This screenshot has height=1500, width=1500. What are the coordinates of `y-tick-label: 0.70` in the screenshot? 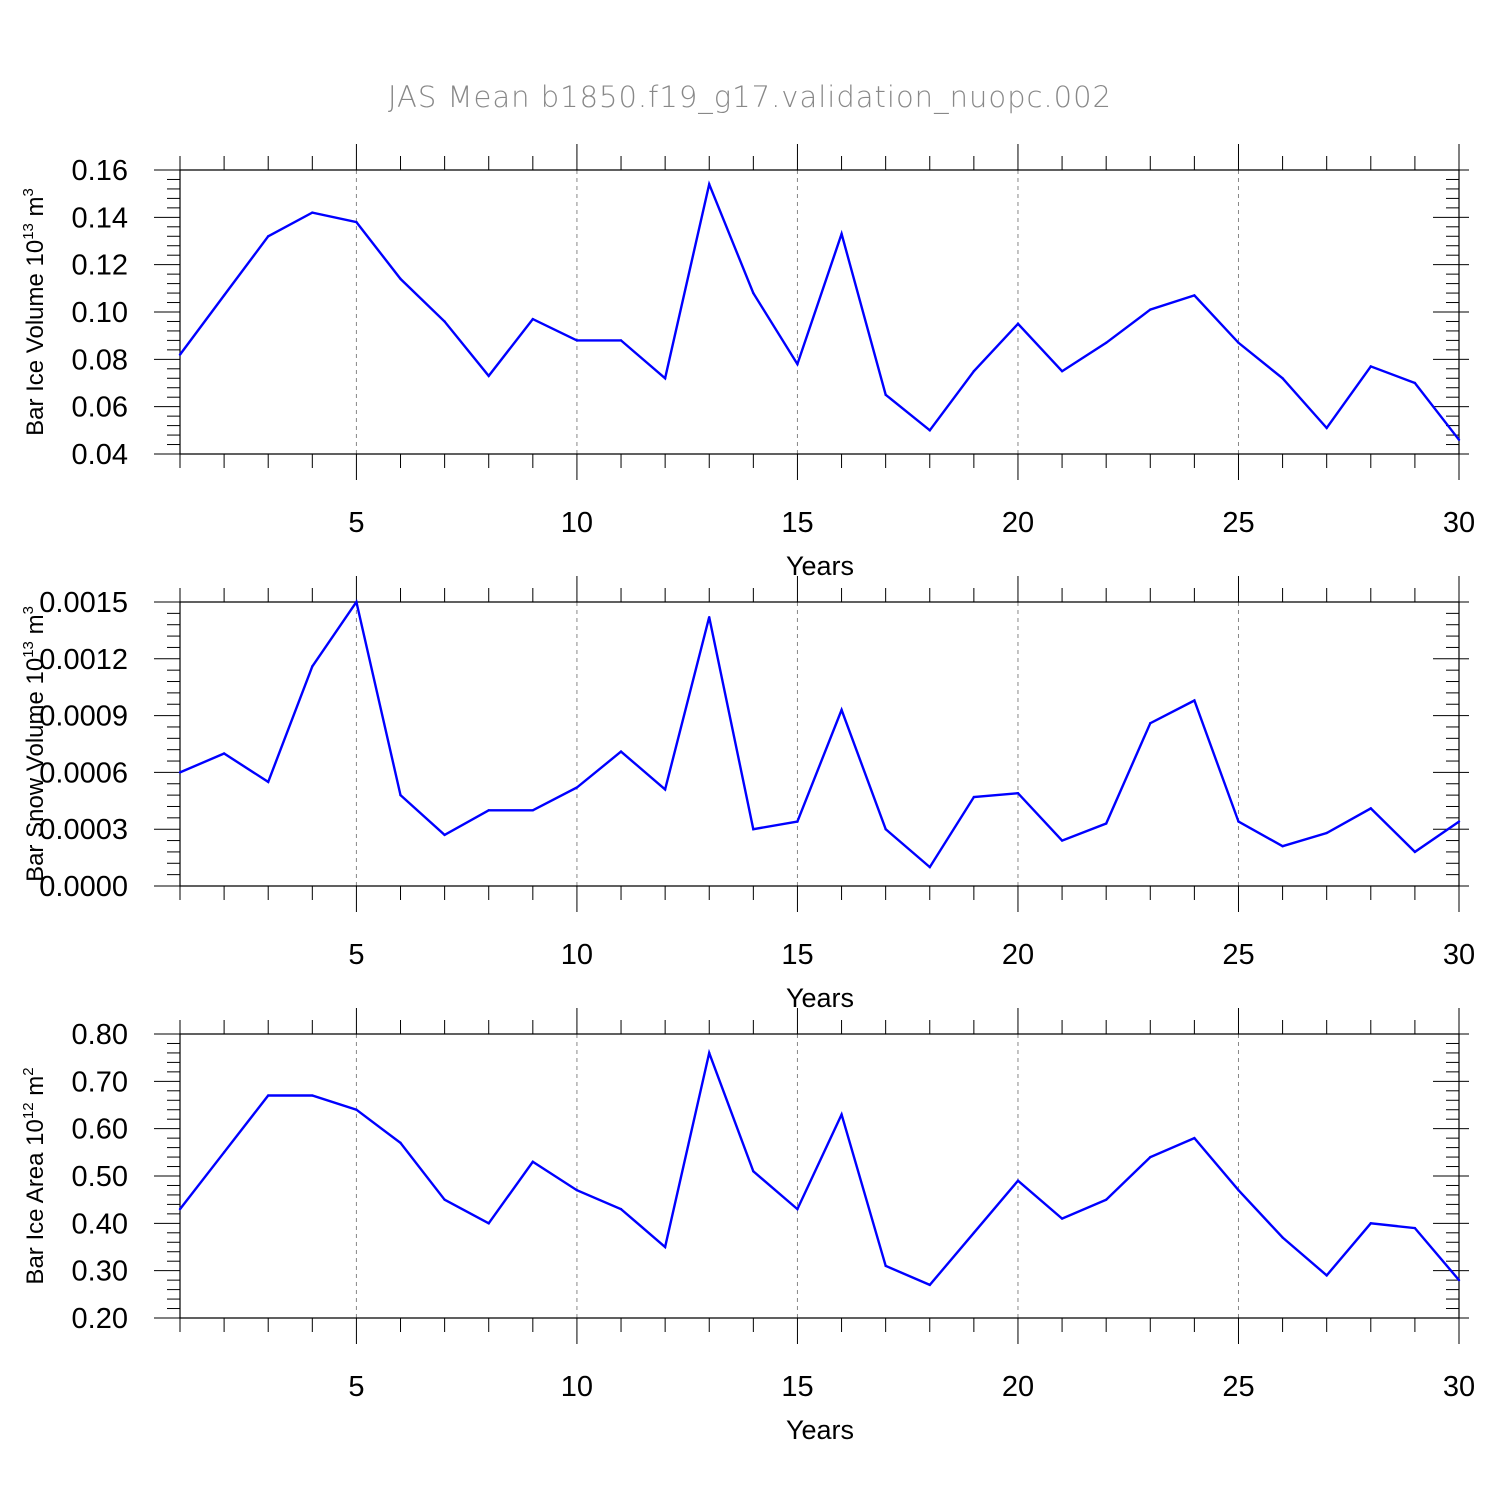 It's located at (100, 1082).